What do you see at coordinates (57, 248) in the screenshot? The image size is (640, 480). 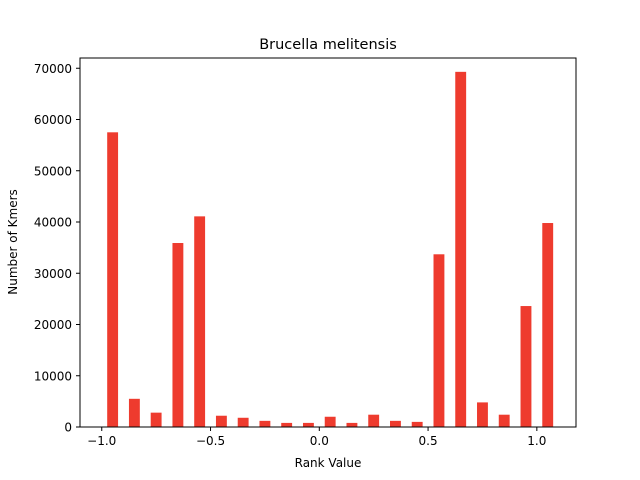 I see `y-axis-ticks: 0 10000 20000 30000 40000 50000 60000 70000` at bounding box center [57, 248].